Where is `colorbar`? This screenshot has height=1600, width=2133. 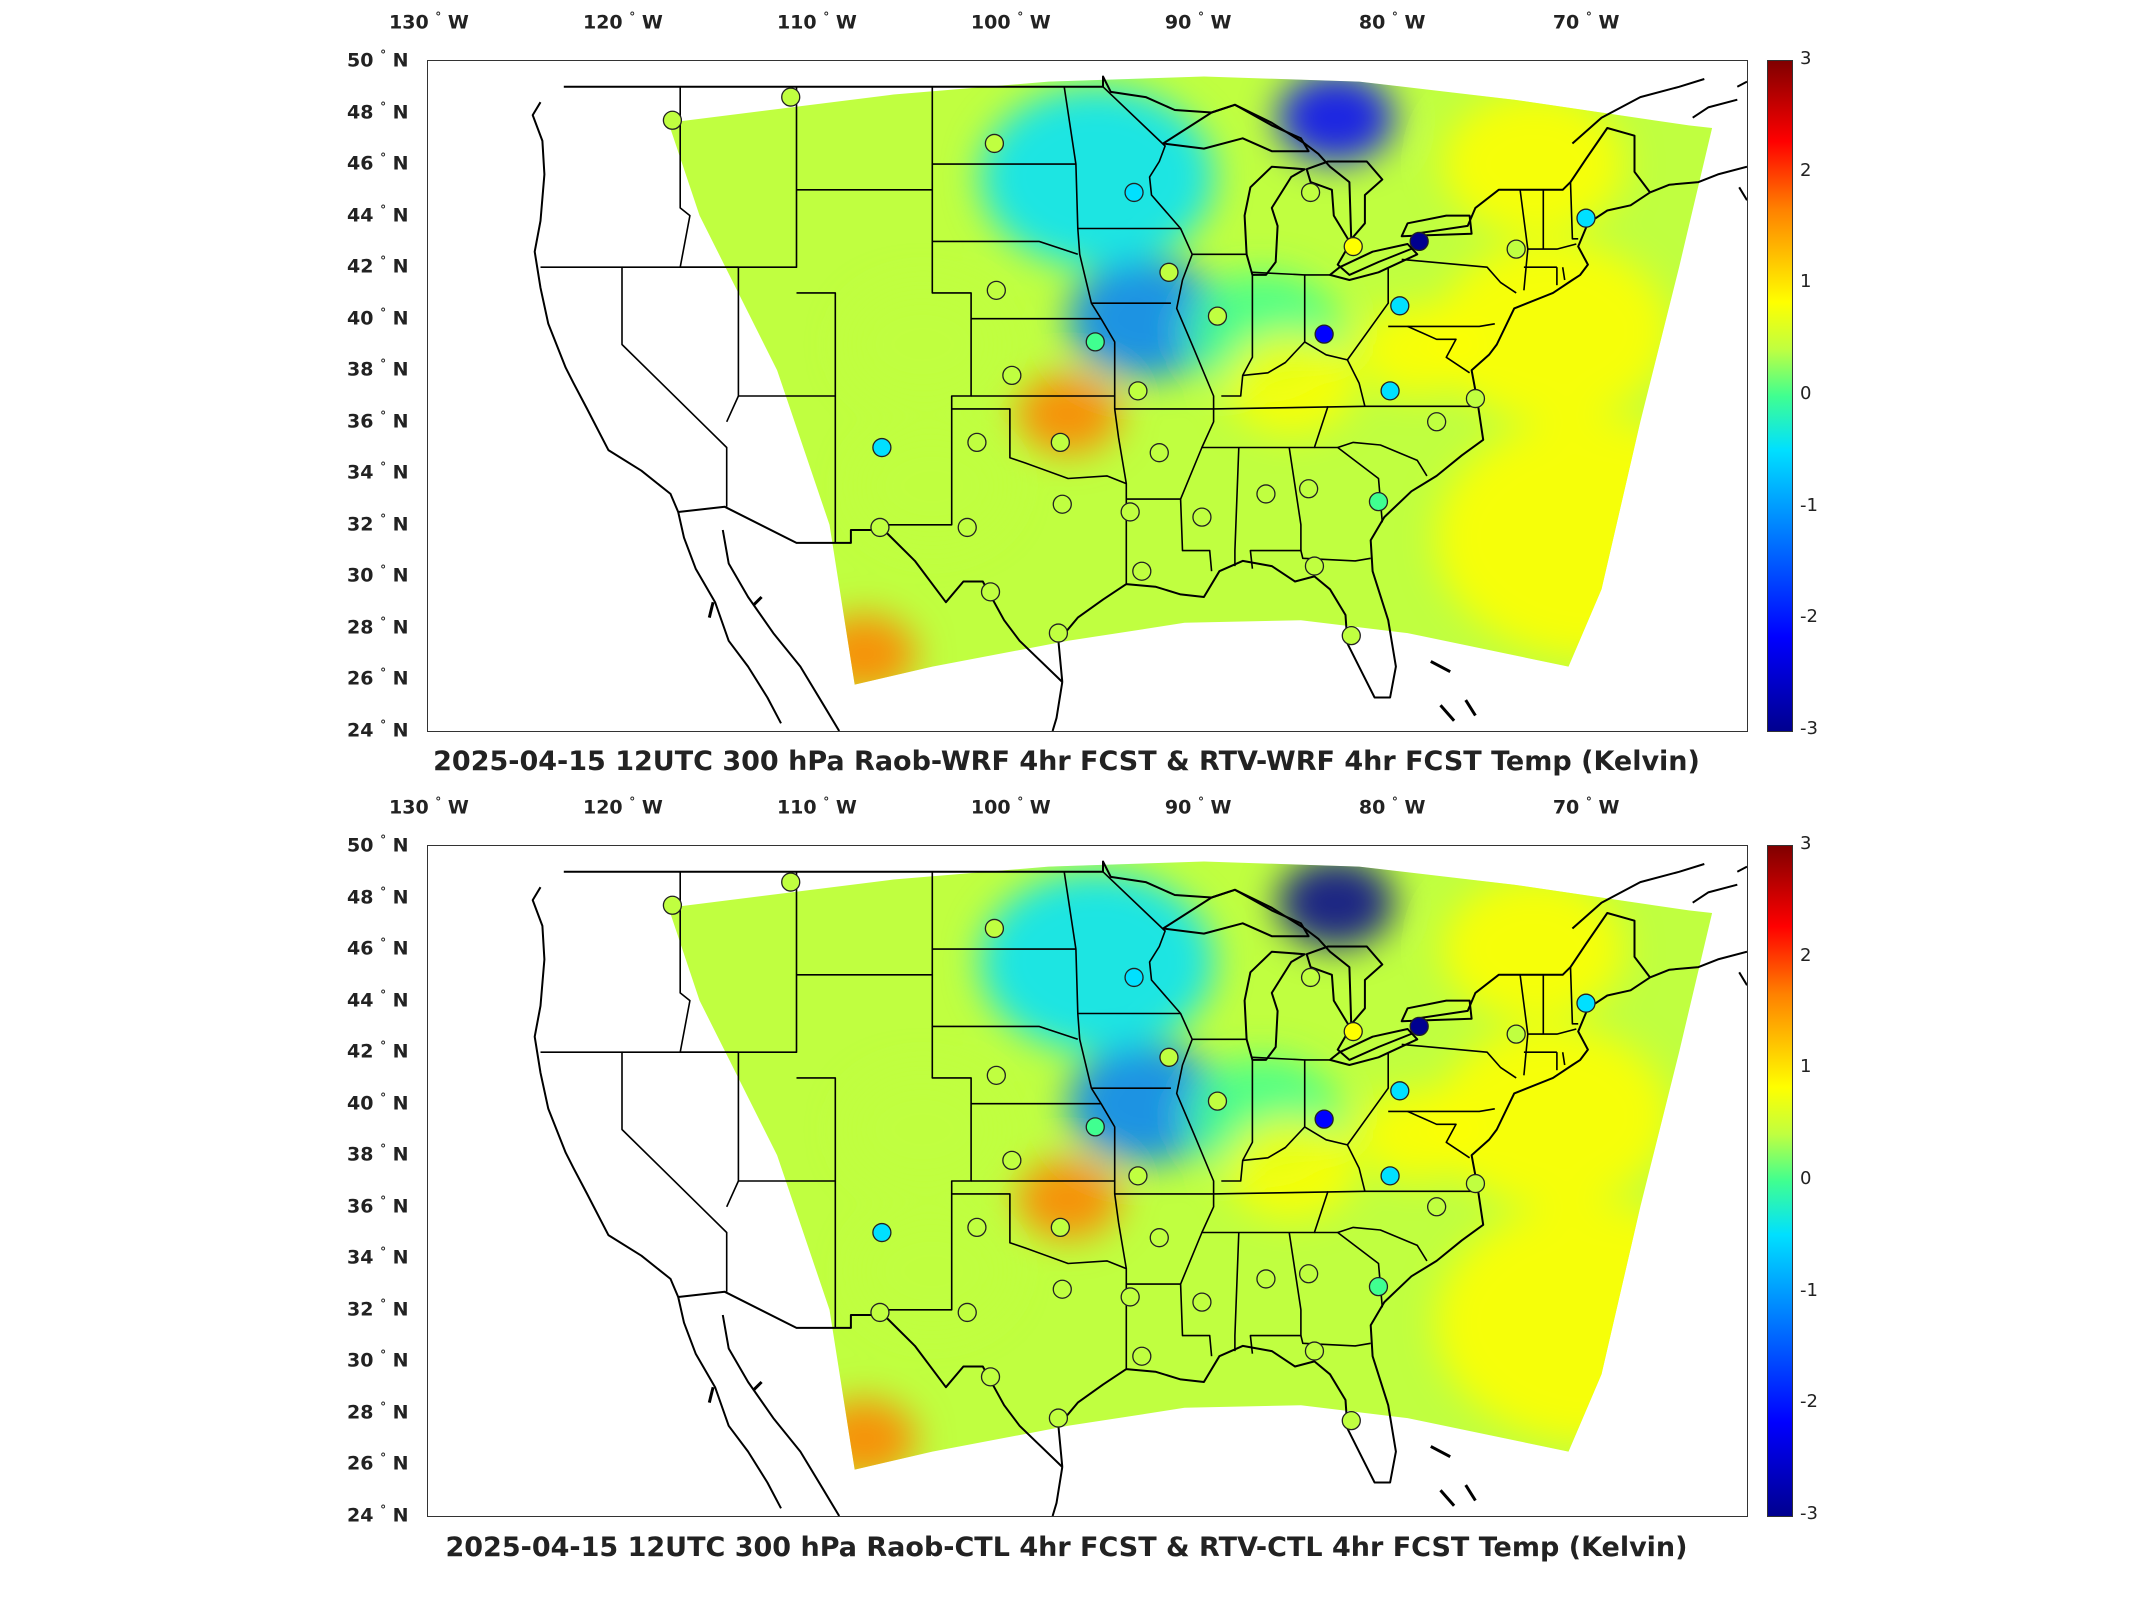 colorbar is located at coordinates (1780, 1181).